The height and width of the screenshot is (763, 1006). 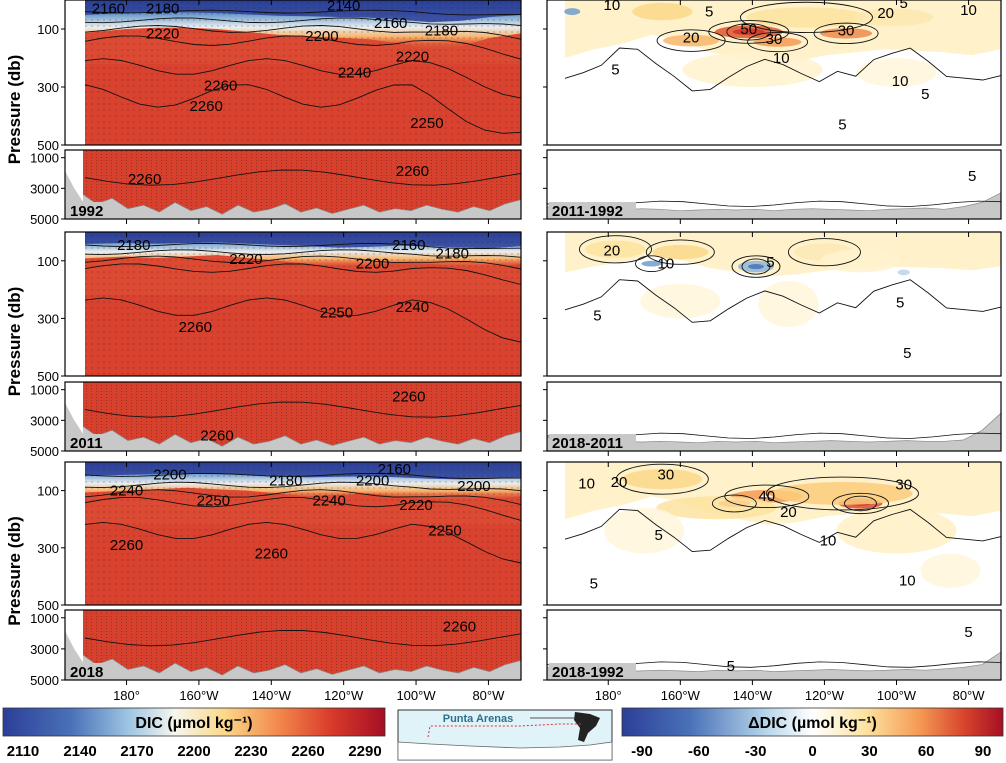 I want to click on dic-colorbar-tick: 2110, so click(x=23, y=751).